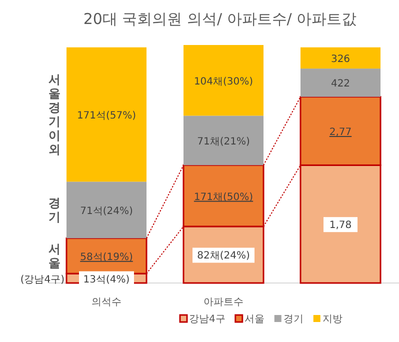 The width and height of the screenshot is (399, 342). Describe the element at coordinates (106, 257) in the screenshot. I see `annotation: 58석(19%)` at that location.